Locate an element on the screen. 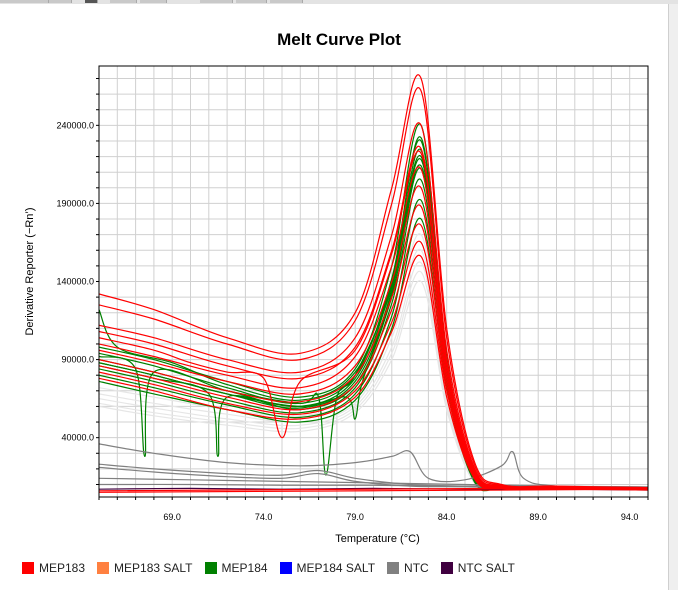 This screenshot has height=590, width=678. y-axis-label: Derivative Reporter (−Rn’) is located at coordinates (30, 271).